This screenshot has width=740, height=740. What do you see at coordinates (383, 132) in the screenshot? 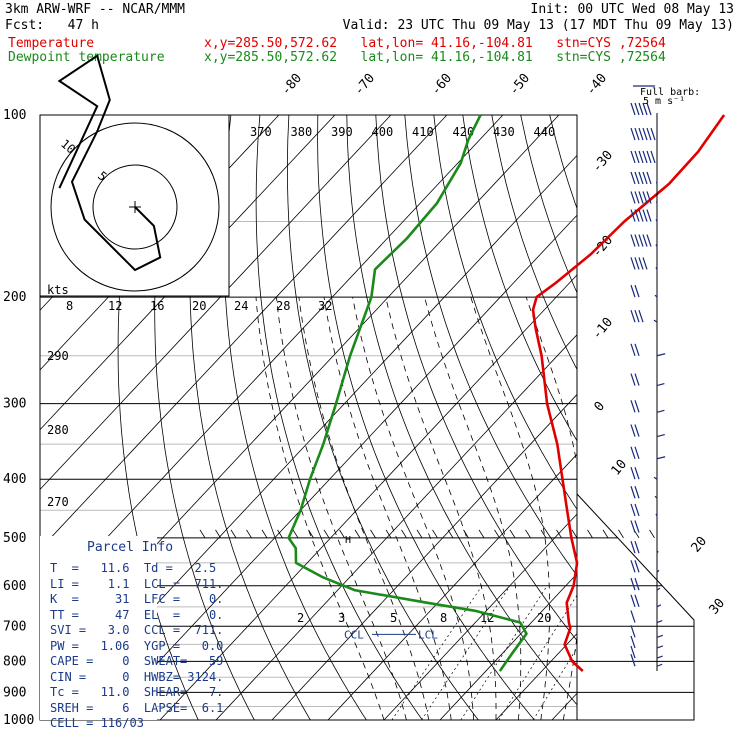
I see `theta-e-label: 400` at bounding box center [383, 132].